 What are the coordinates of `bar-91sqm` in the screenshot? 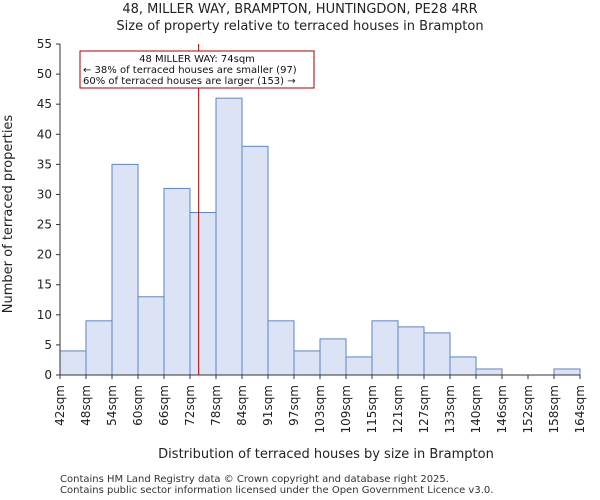 It's located at (281, 348).